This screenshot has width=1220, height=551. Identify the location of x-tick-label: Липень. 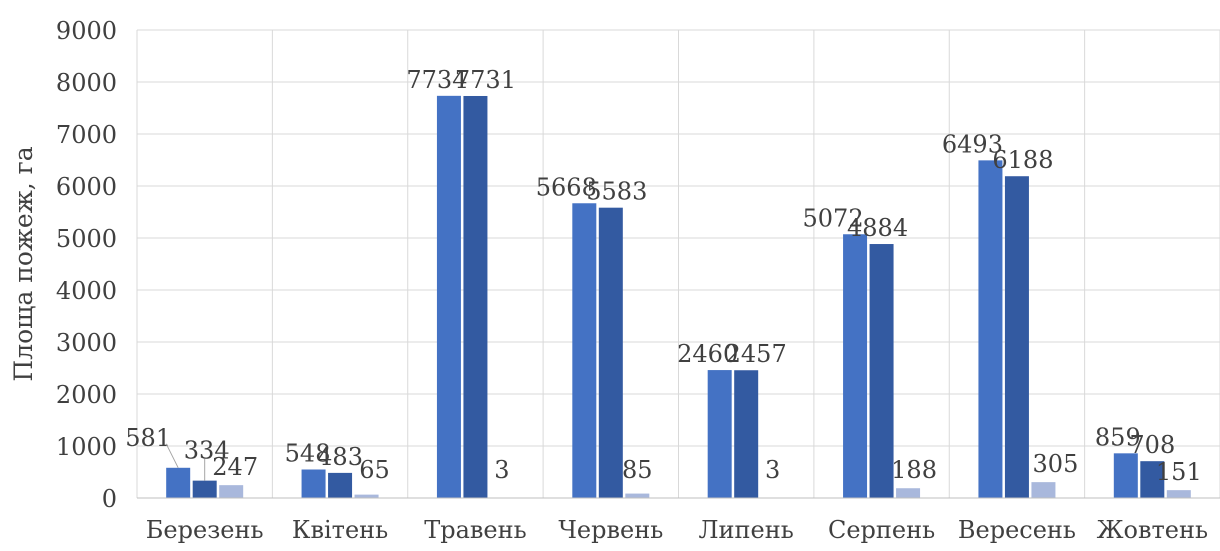
(746, 530).